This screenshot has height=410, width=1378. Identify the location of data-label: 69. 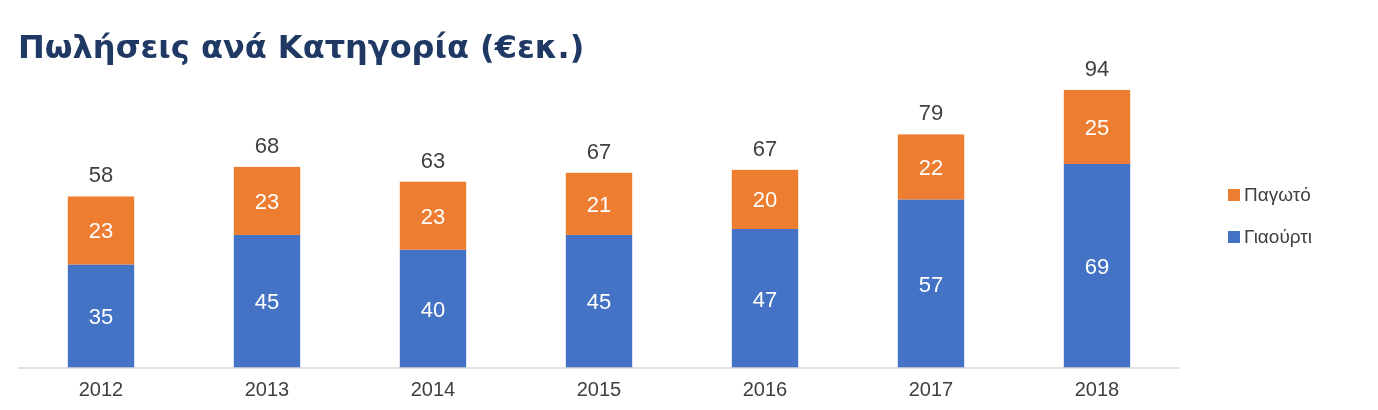
(1097, 266).